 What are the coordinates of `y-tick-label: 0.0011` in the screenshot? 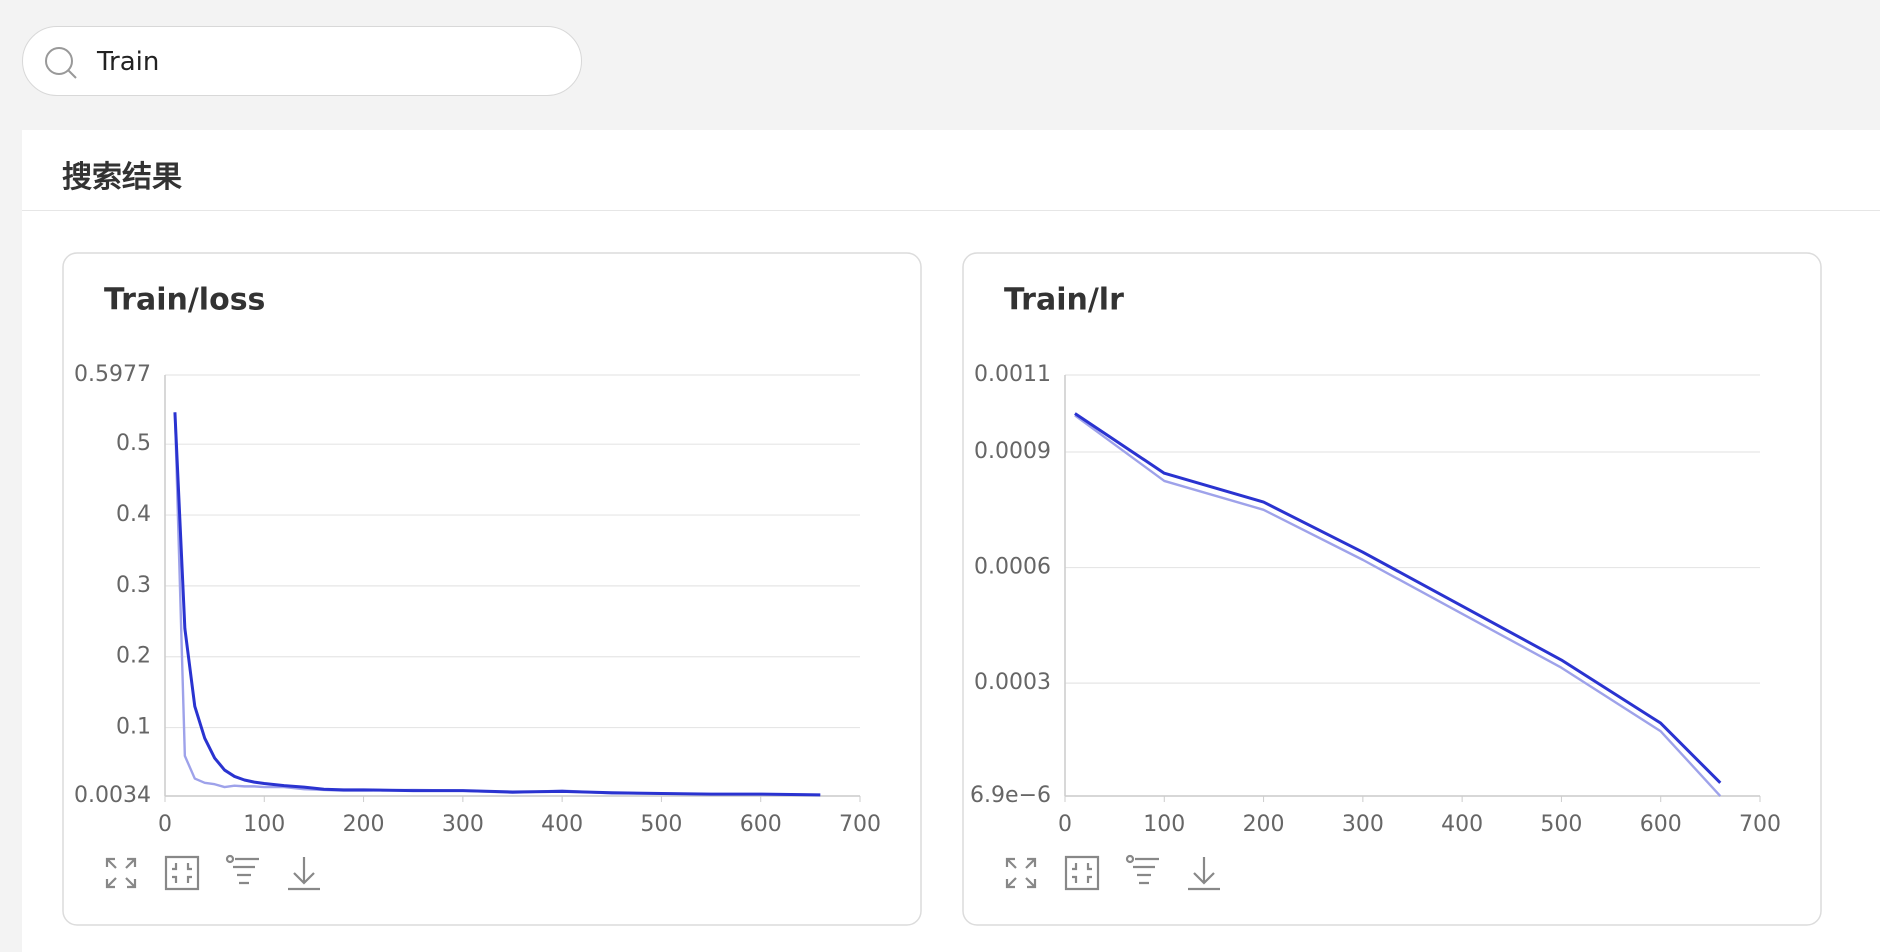 It's located at (1012, 374).